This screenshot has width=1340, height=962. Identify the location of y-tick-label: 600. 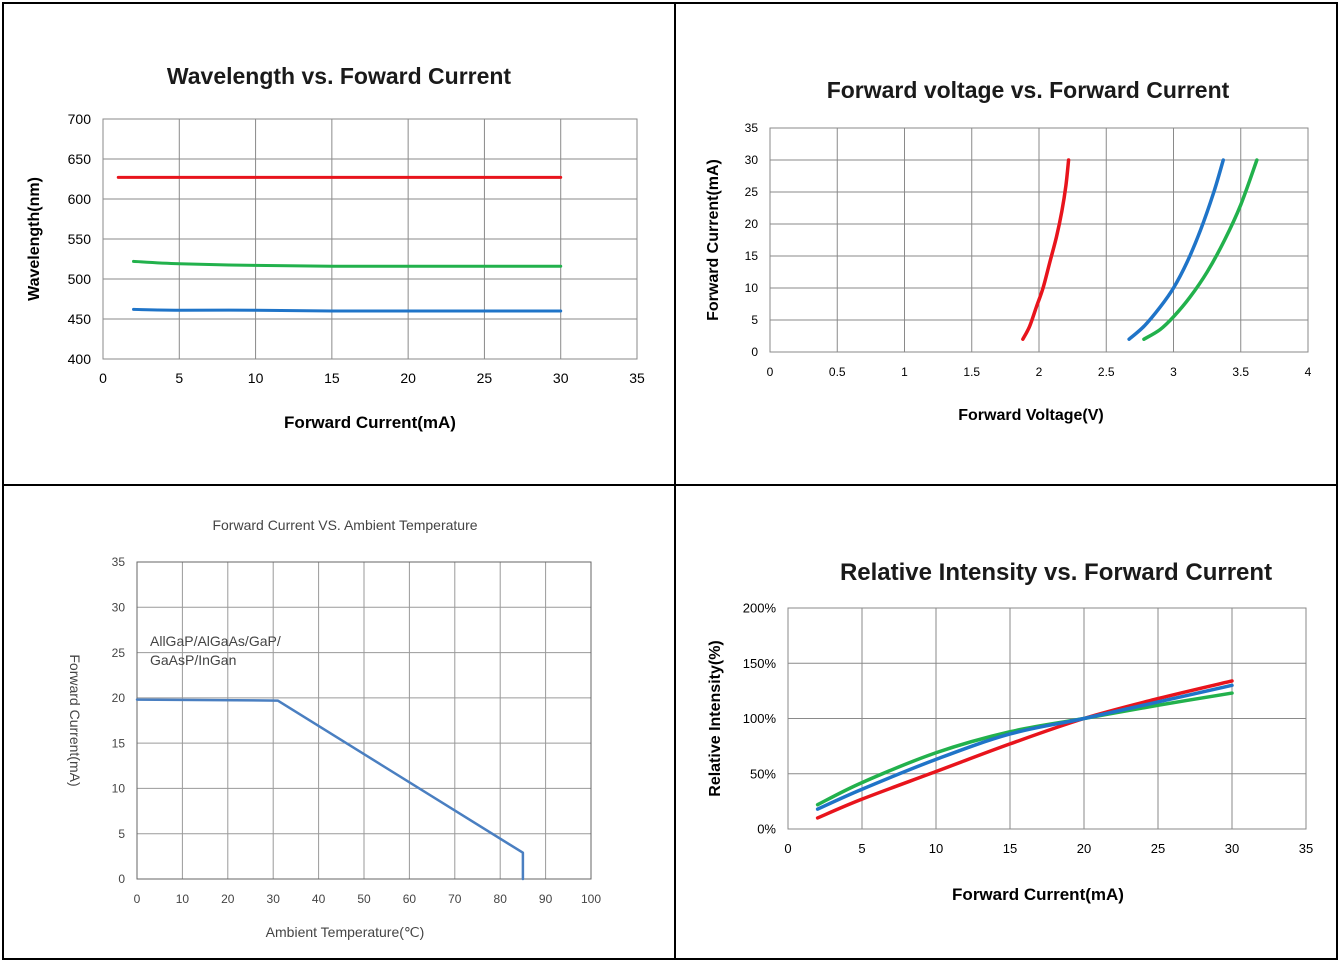
(80, 199).